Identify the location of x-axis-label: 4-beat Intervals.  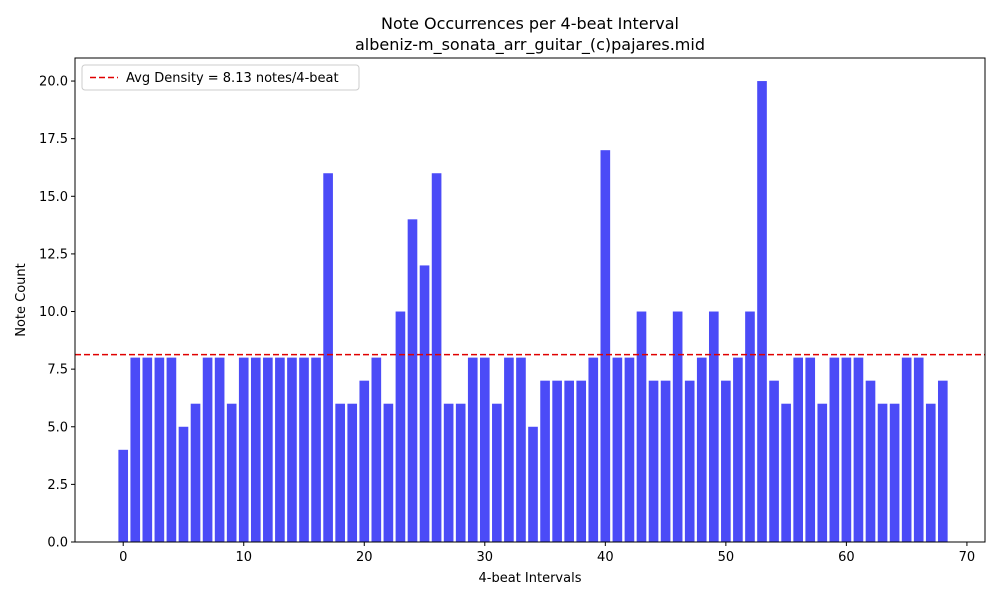
(530, 578).